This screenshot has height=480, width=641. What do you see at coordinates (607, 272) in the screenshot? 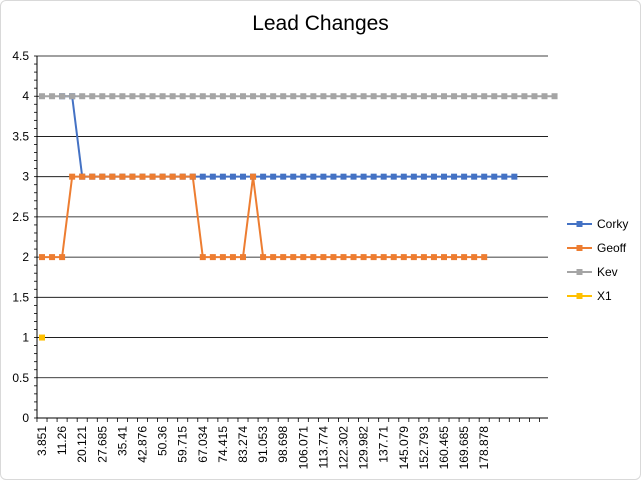
I see `legend-label: Kev` at bounding box center [607, 272].